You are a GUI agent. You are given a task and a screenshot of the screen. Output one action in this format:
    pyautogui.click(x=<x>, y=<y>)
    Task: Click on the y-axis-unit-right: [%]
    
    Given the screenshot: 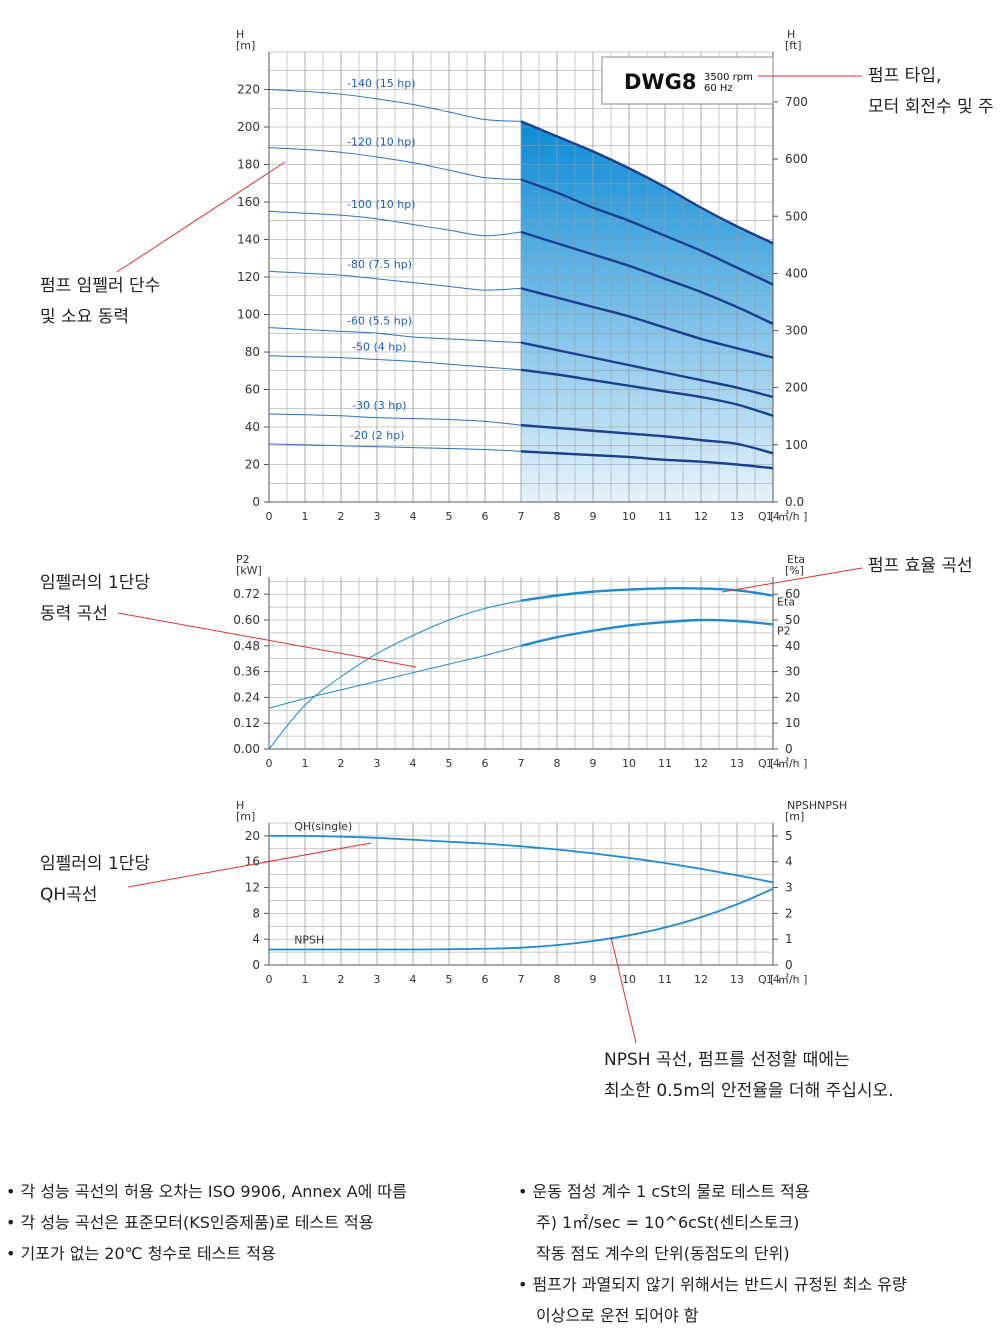 What is the action you would take?
    pyautogui.click(x=794, y=570)
    